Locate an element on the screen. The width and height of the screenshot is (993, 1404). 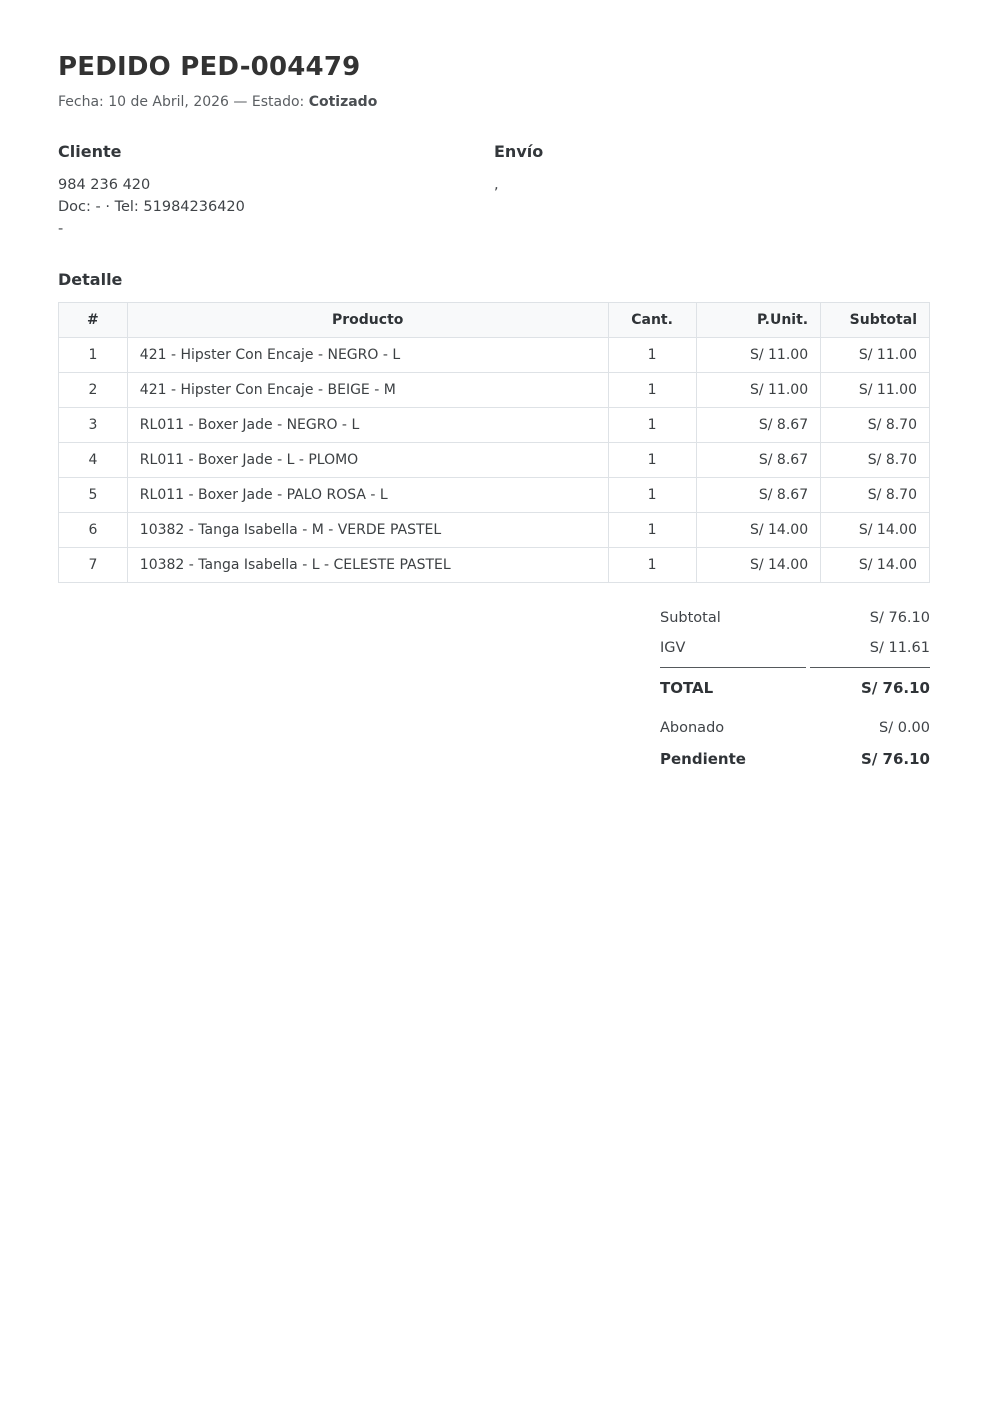
pendiente-value: S/ 76.10 is located at coordinates (895, 759).